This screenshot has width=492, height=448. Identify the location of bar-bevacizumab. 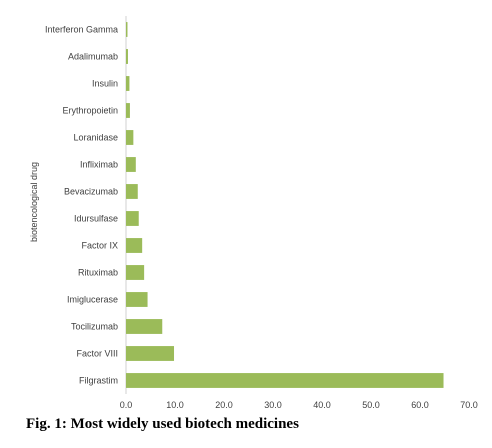
(132, 191).